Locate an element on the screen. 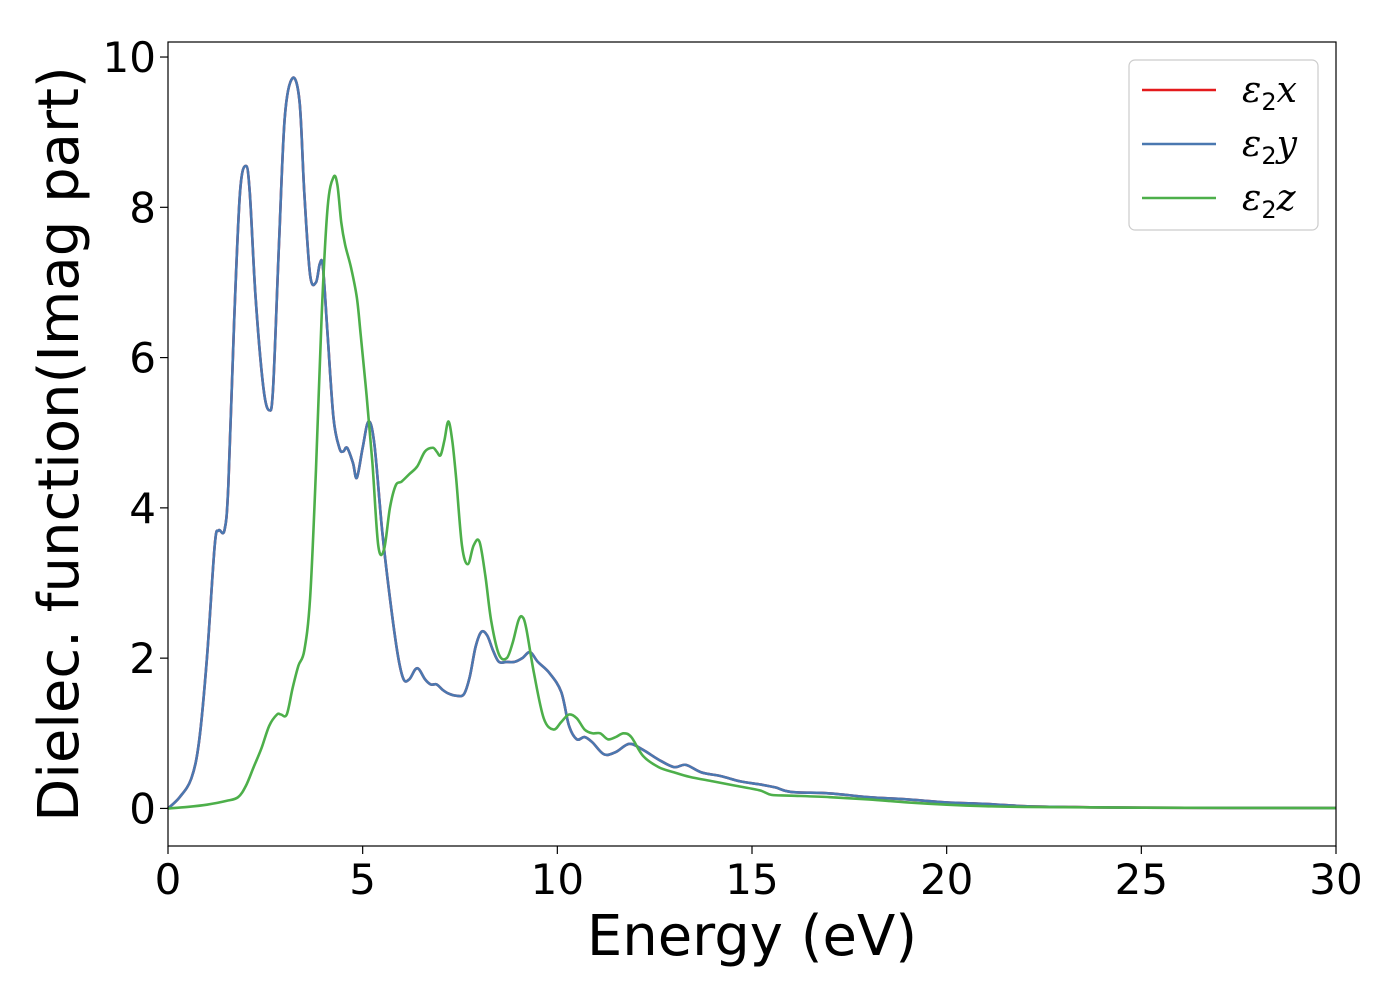 The image size is (1400, 1000). x-tick-label: 15 is located at coordinates (751, 879).